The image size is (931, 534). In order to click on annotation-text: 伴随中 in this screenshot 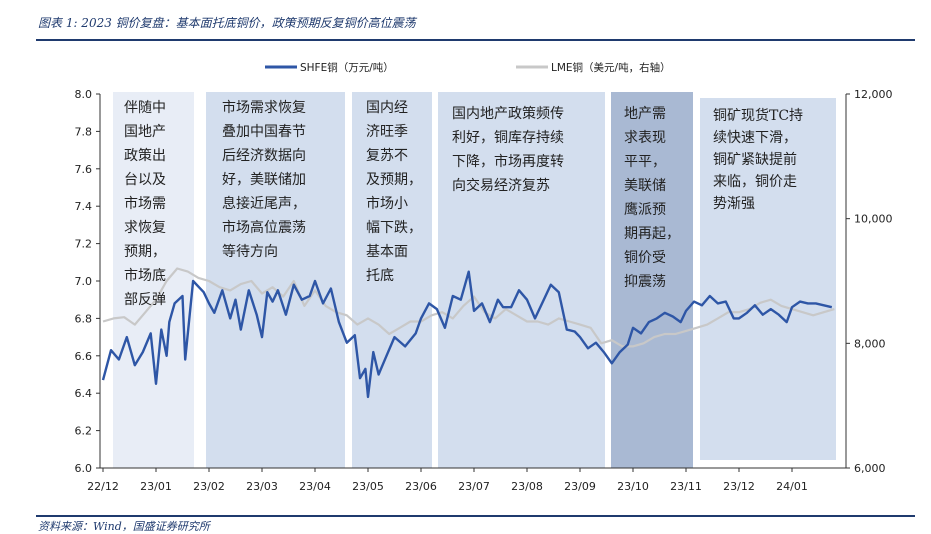, I will do `click(145, 108)`.